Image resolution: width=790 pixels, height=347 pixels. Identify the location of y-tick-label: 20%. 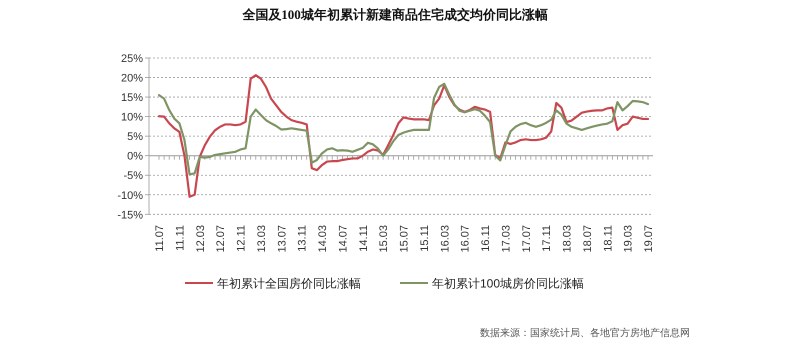
(132, 78).